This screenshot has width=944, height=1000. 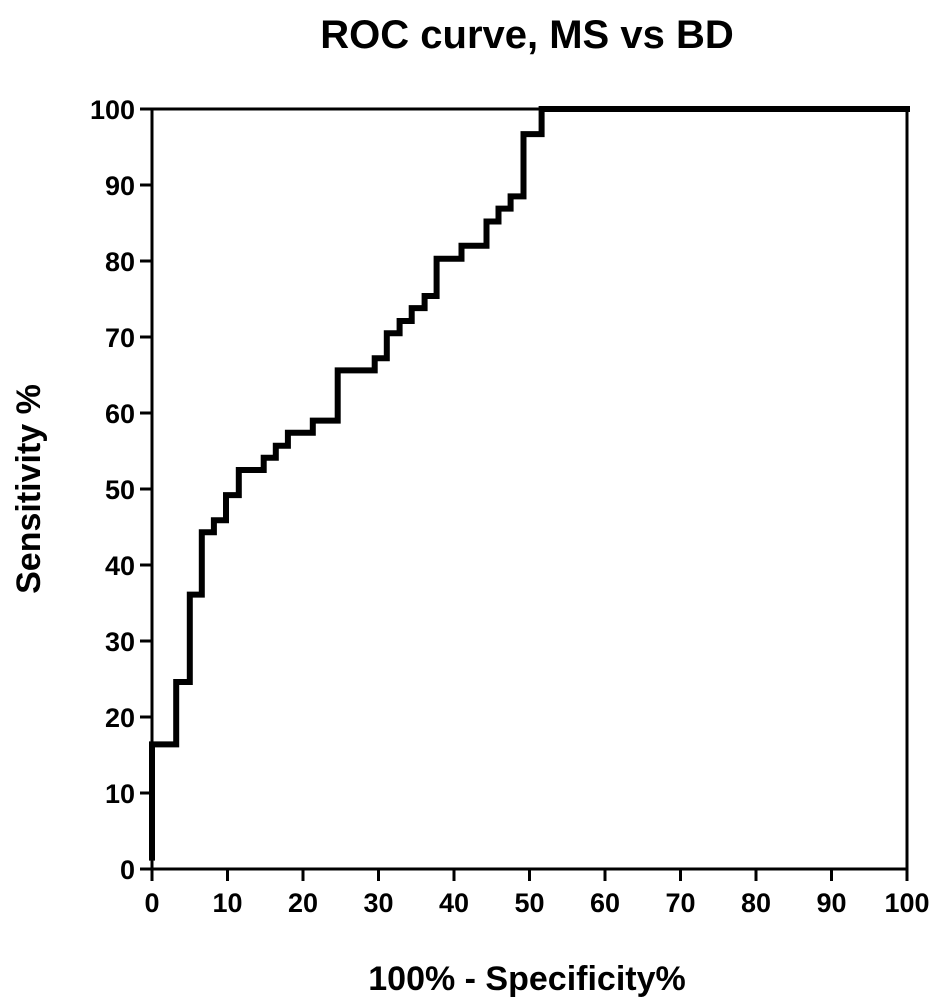 What do you see at coordinates (906, 903) in the screenshot?
I see `x-tick-label: 100` at bounding box center [906, 903].